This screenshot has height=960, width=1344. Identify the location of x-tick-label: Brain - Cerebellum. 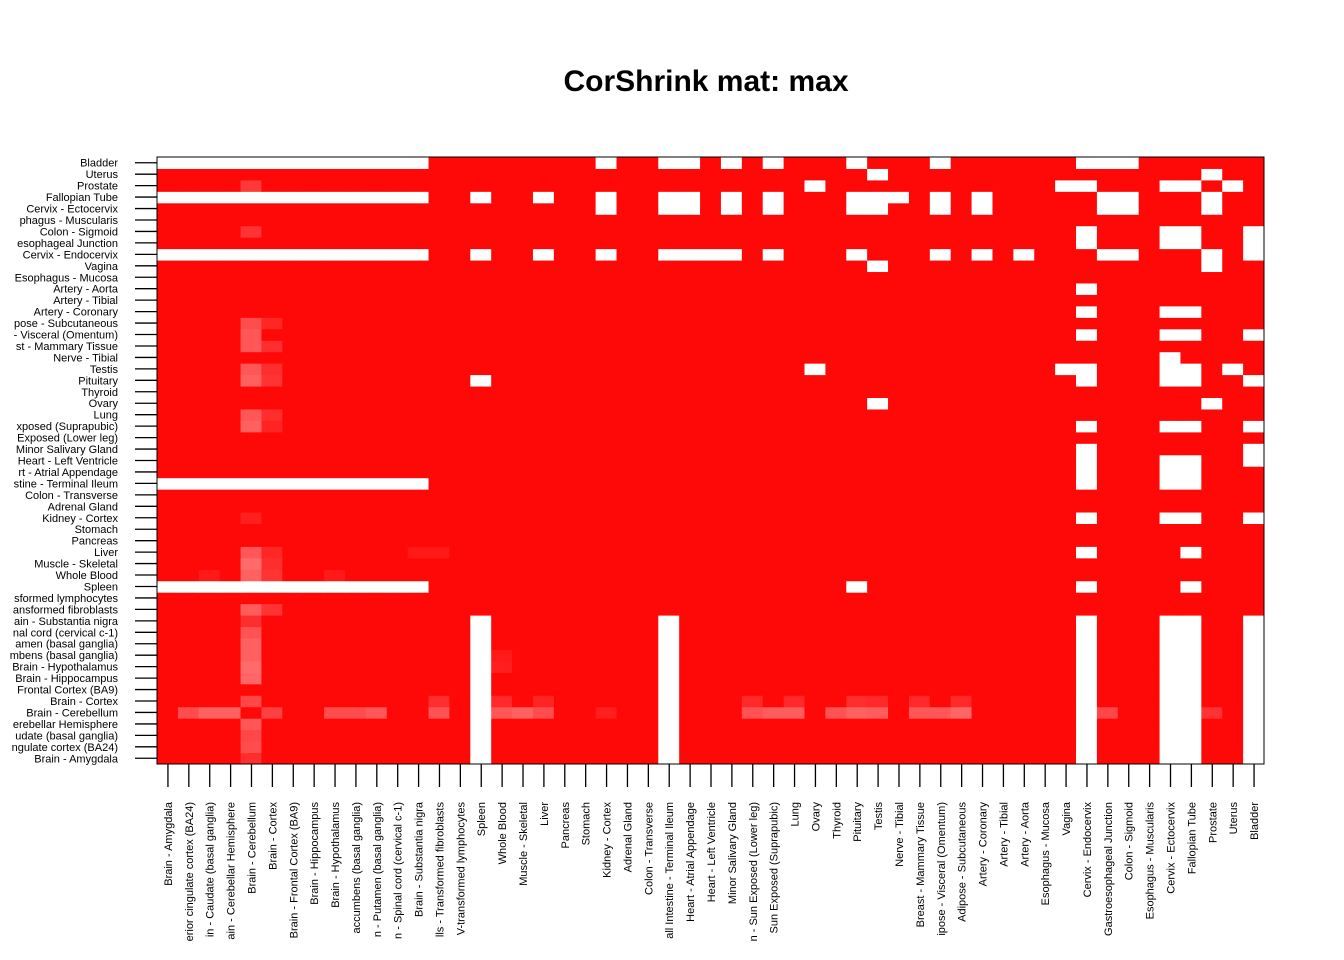
(252, 848).